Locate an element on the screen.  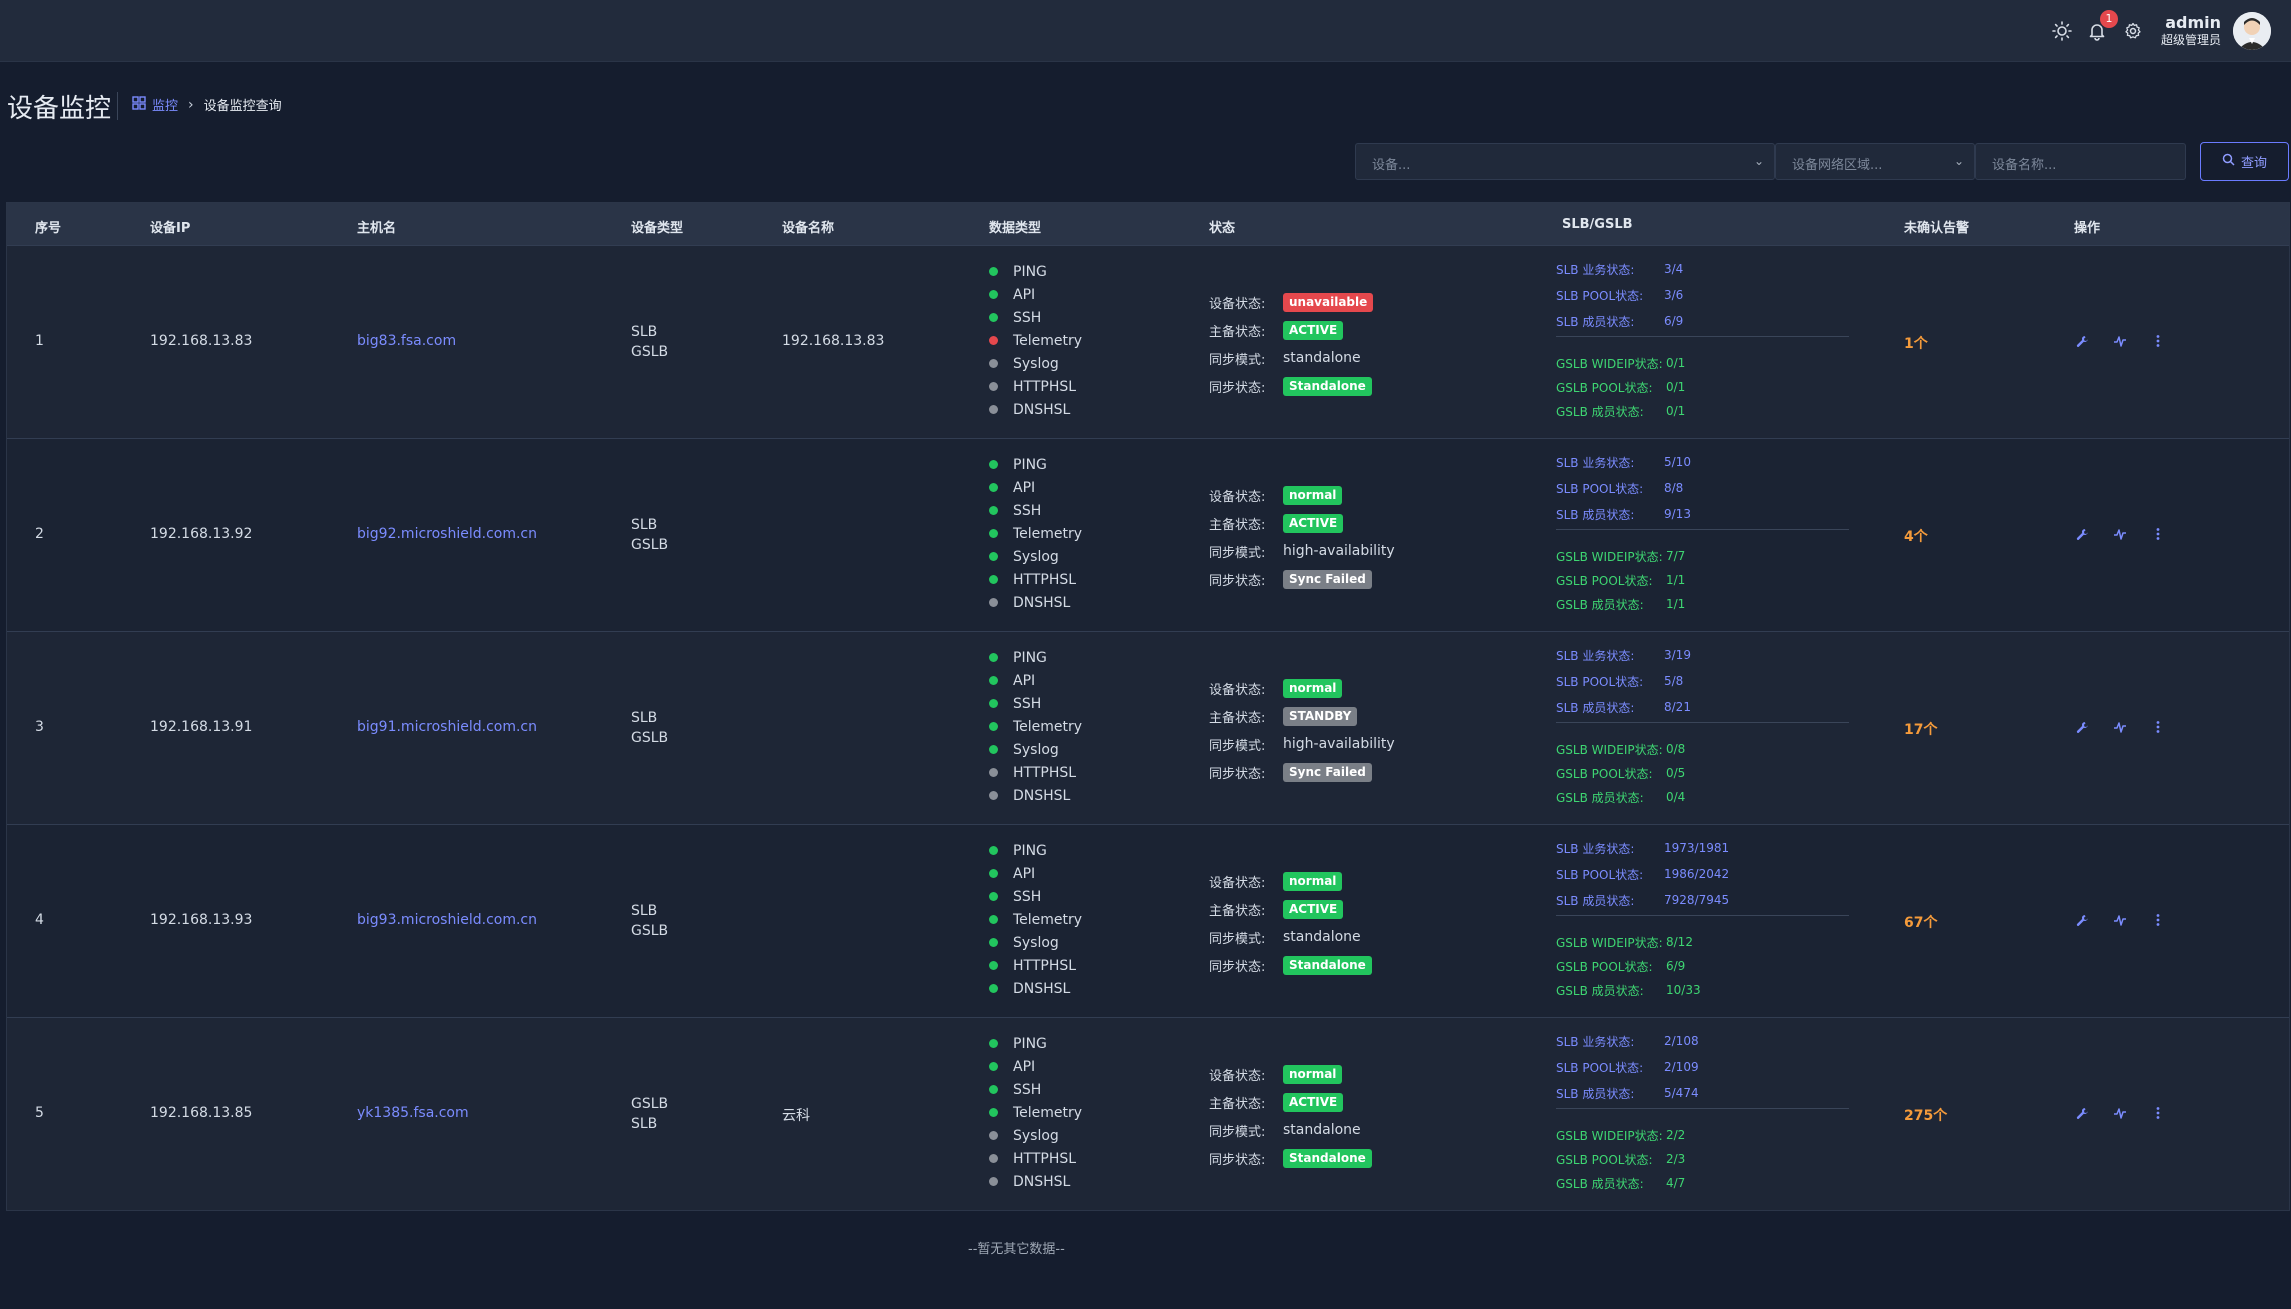
unconfirmed-alarm-count: 4个 is located at coordinates (1916, 537).